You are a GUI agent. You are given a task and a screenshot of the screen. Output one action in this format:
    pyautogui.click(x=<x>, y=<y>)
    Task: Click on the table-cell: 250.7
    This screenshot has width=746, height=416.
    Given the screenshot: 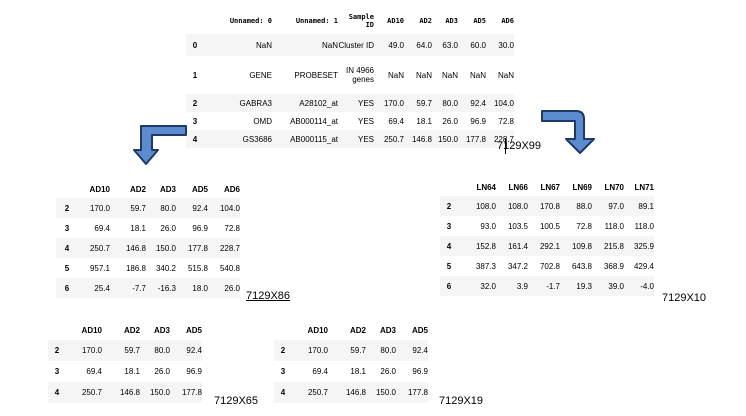 What is the action you would take?
    pyautogui.click(x=84, y=392)
    